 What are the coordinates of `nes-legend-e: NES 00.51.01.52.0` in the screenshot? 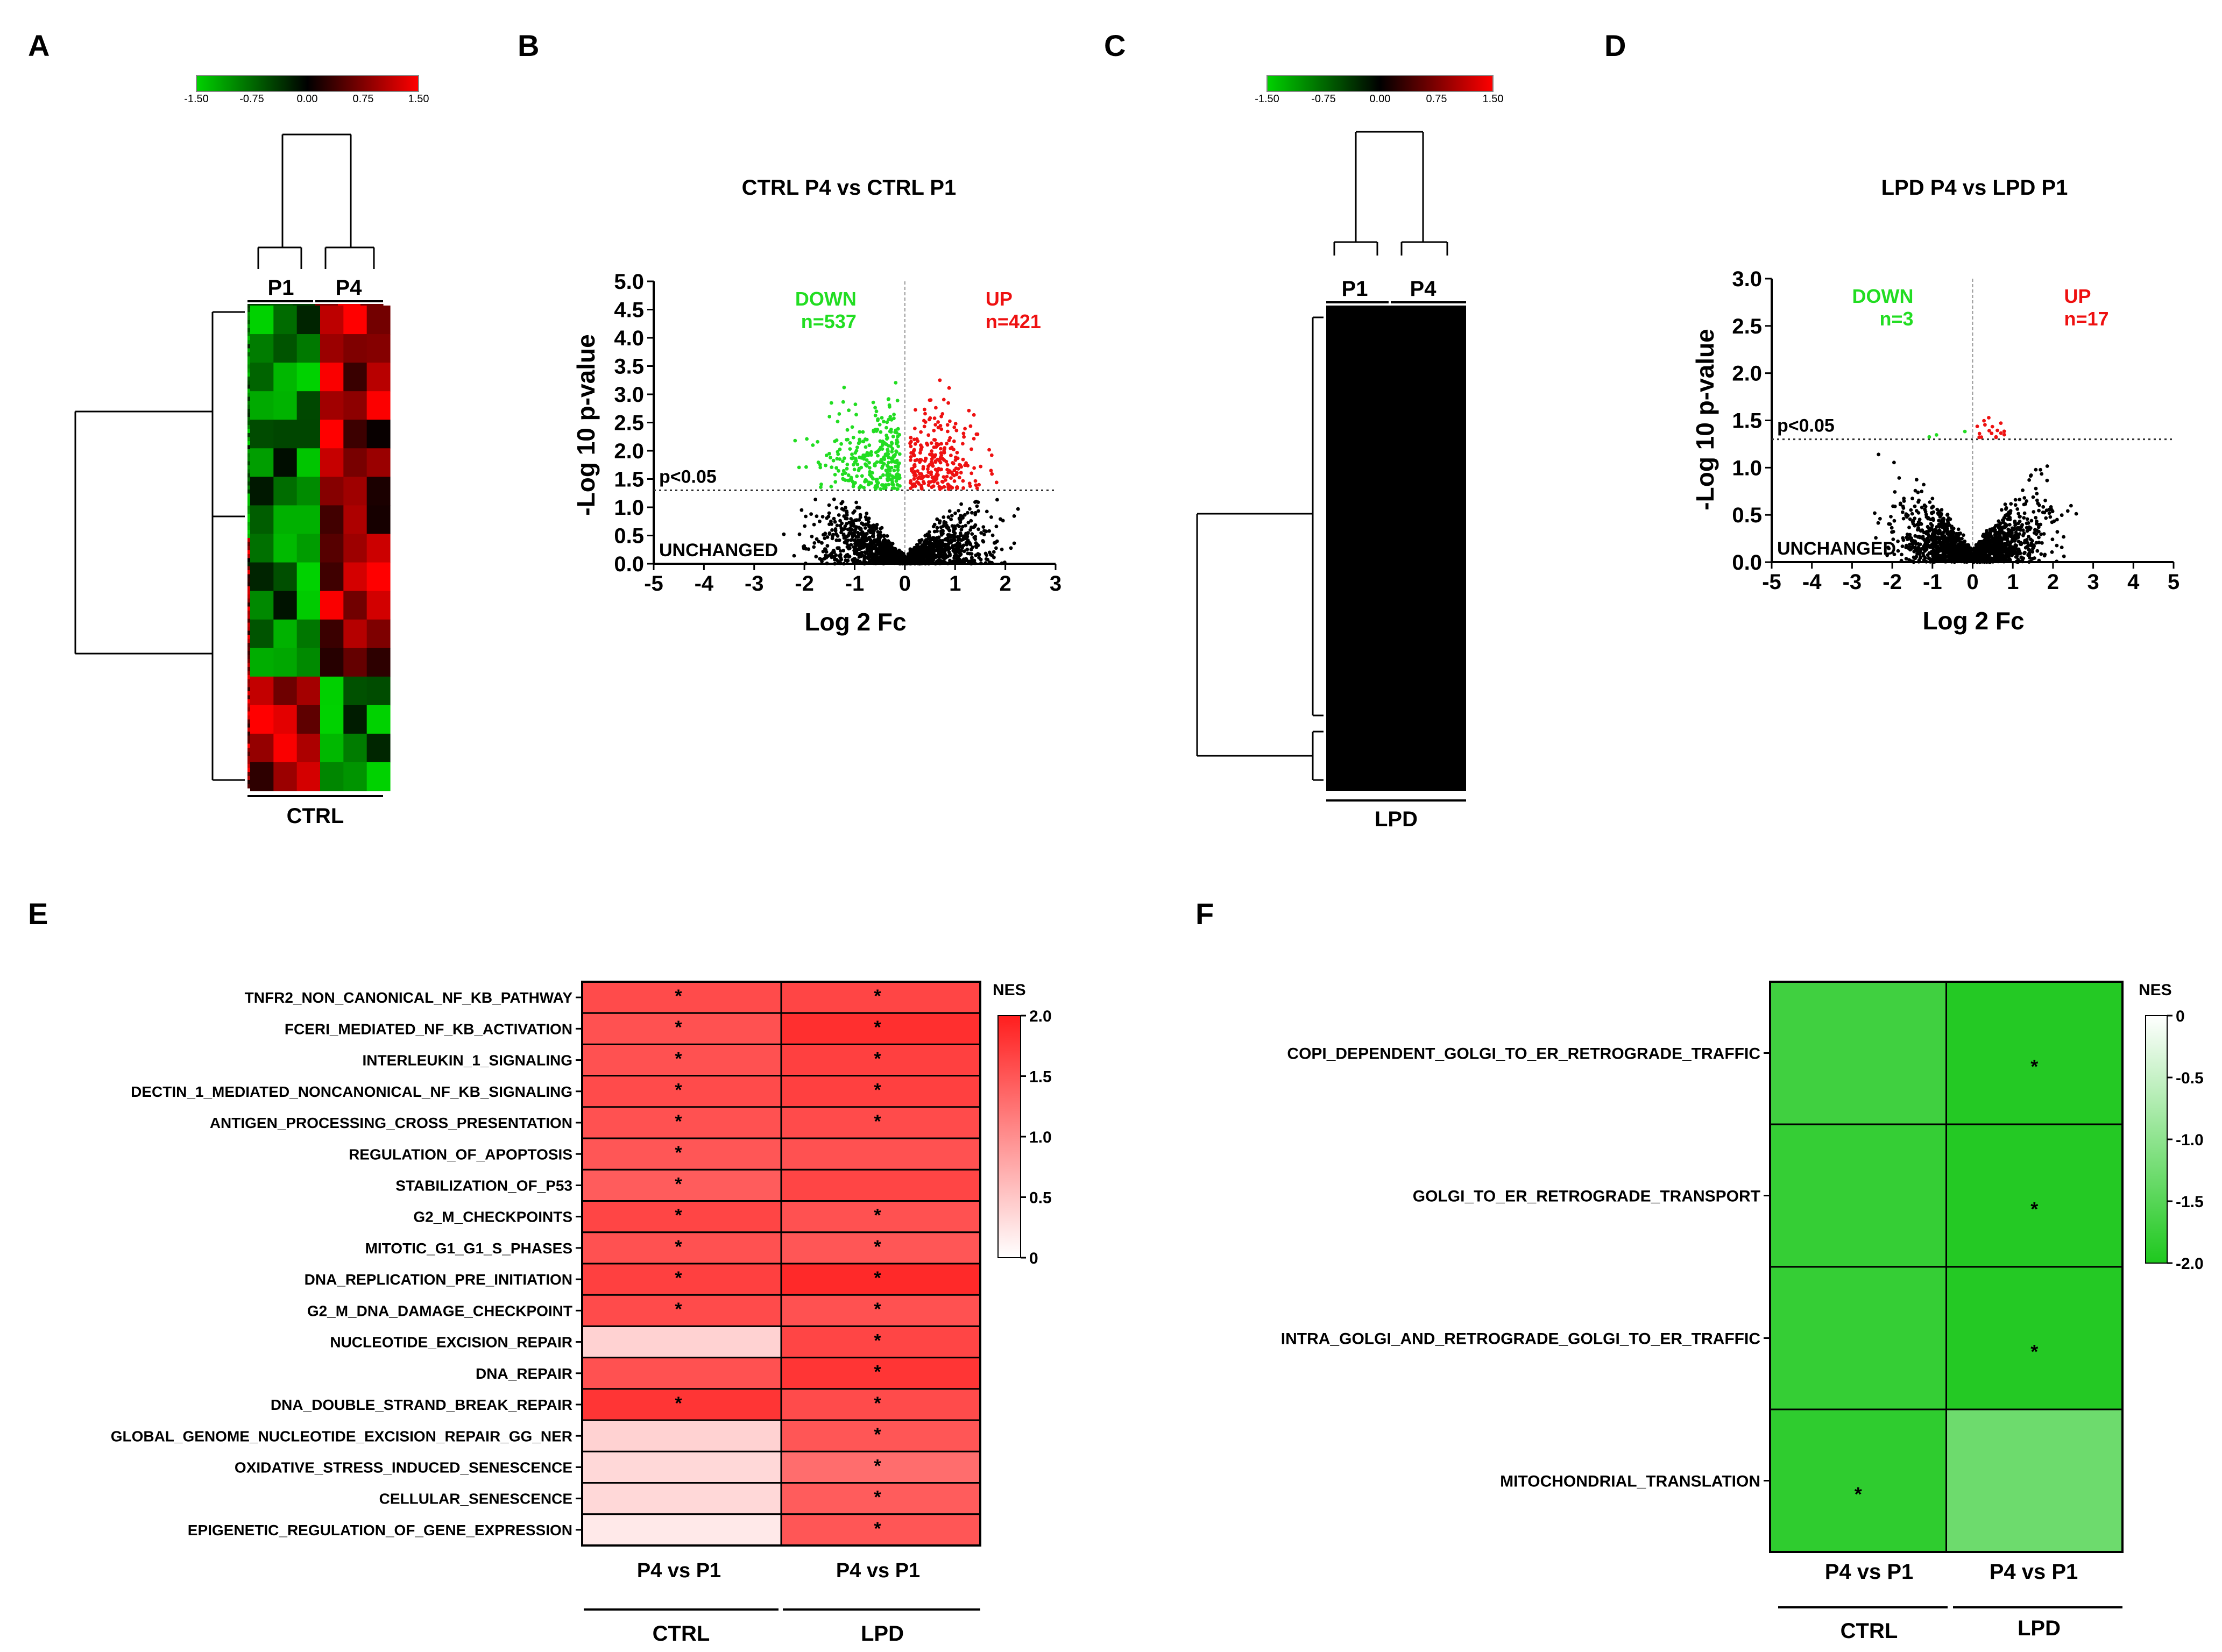 It's located at (1022, 1124).